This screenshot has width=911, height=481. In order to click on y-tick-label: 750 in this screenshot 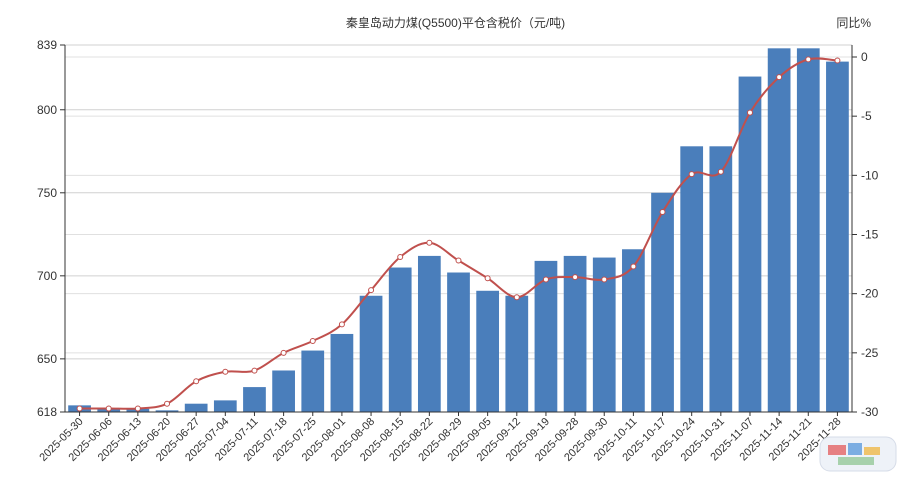, I will do `click(47, 193)`.